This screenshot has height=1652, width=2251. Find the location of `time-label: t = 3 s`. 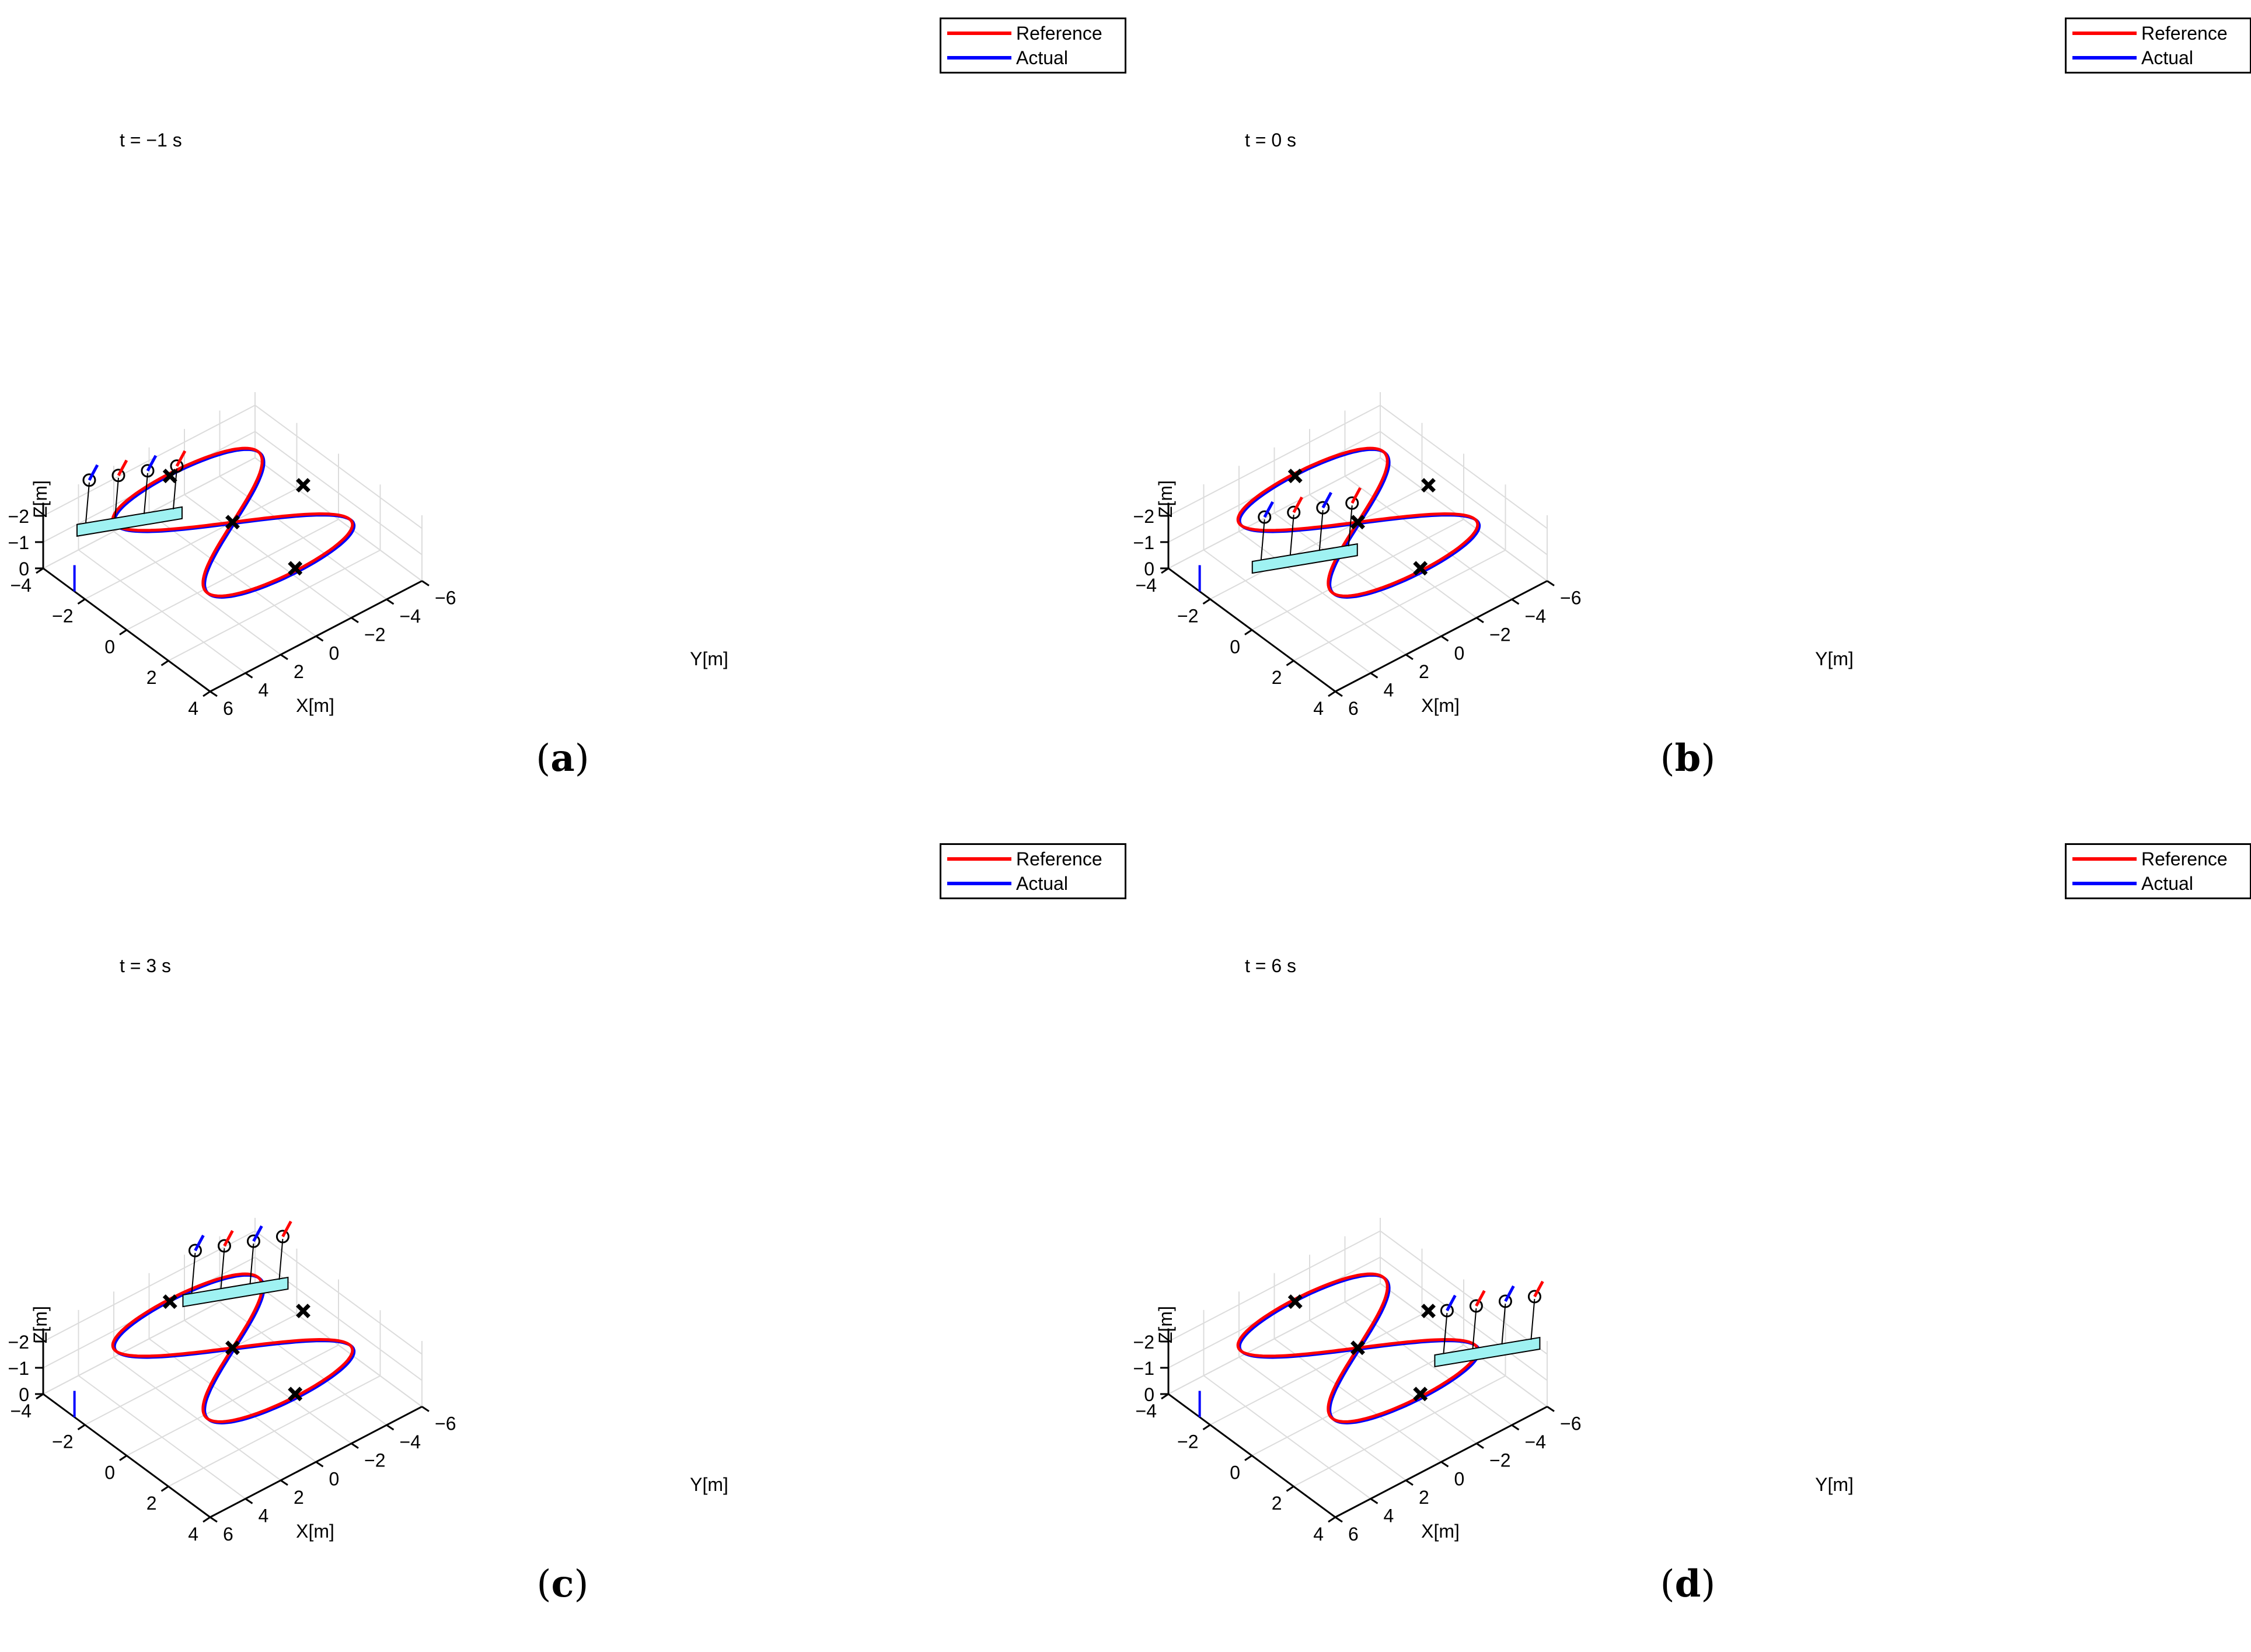

time-label: t = 3 s is located at coordinates (146, 966).